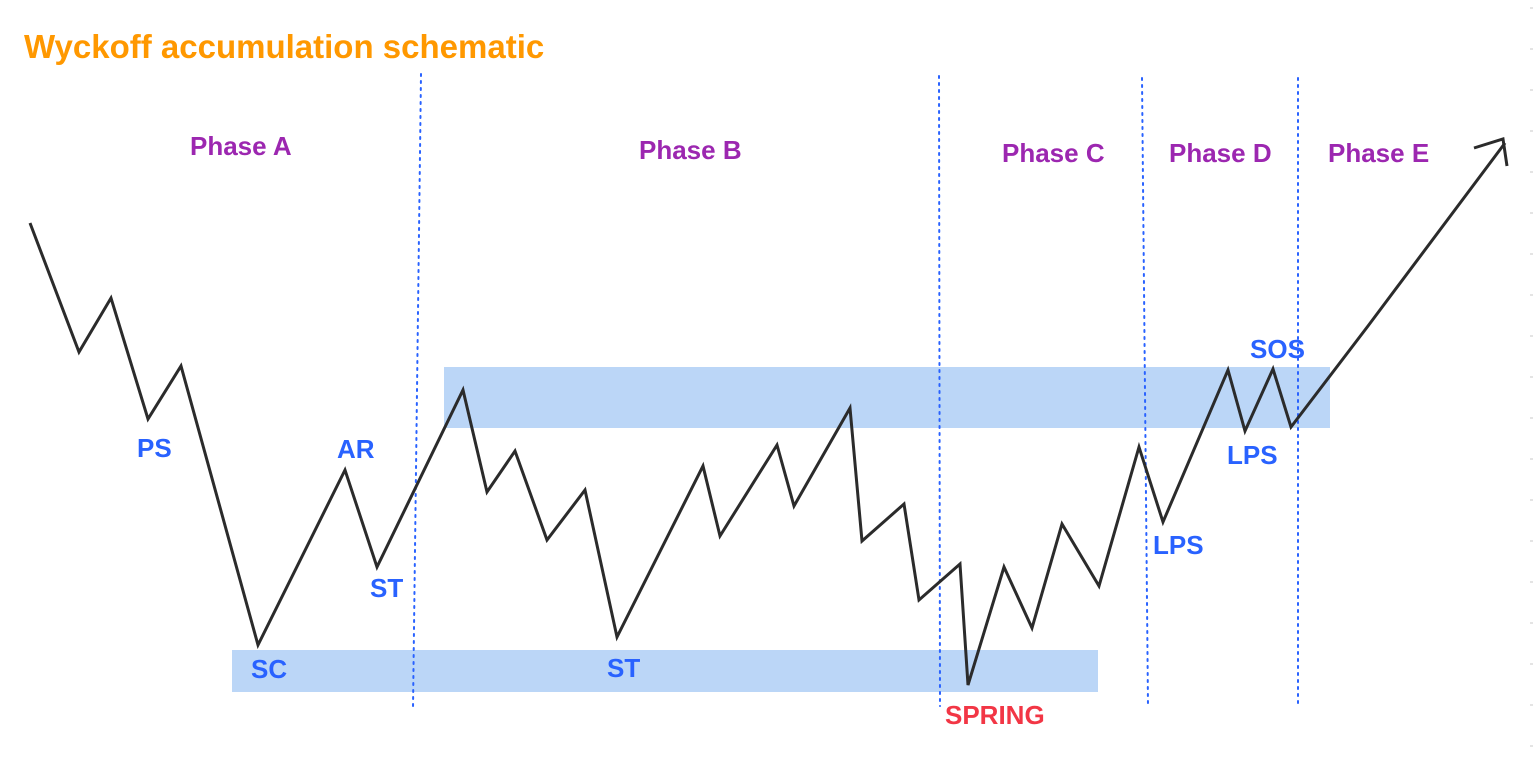 The image size is (1536, 769). I want to click on event-label-ar: AR, so click(356, 449).